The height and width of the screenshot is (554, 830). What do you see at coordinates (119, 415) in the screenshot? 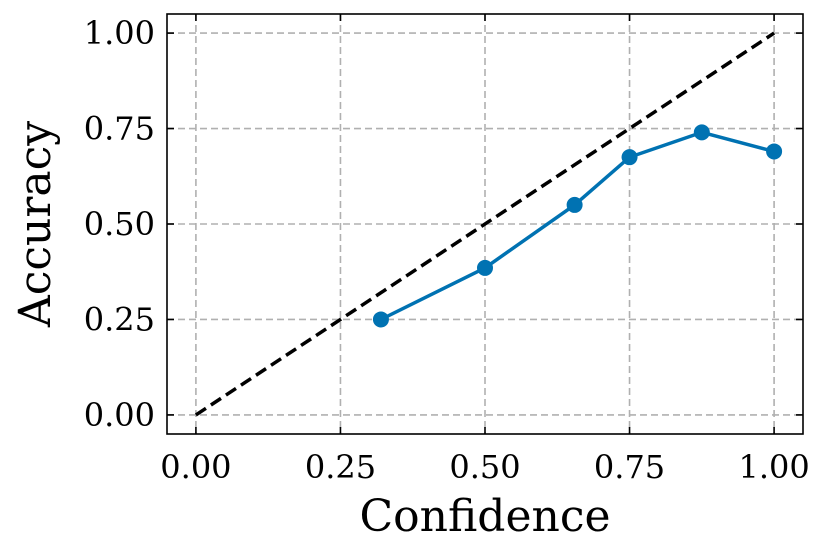
I see `y-tick-label: 0.00` at bounding box center [119, 415].